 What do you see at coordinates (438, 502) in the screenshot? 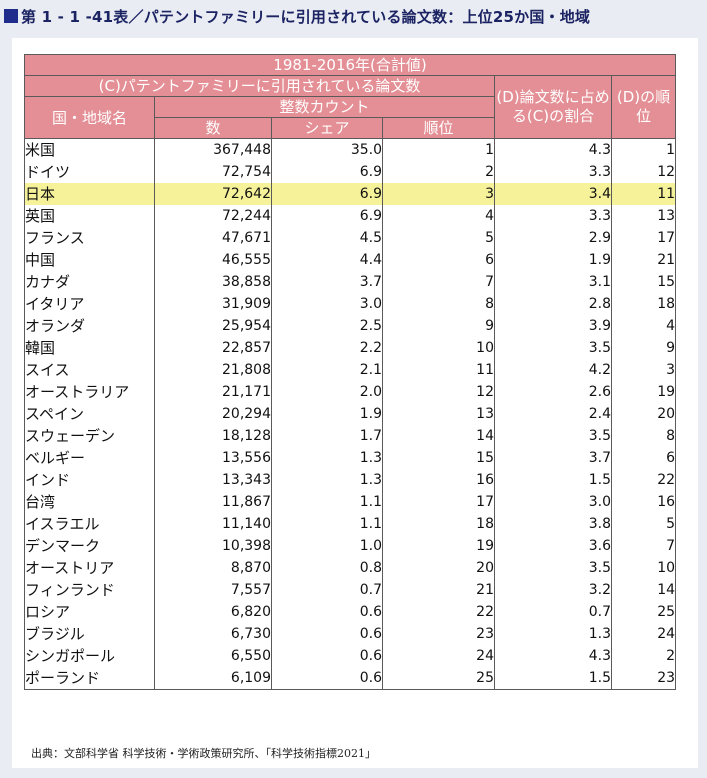
I see `cell-rank: 17` at bounding box center [438, 502].